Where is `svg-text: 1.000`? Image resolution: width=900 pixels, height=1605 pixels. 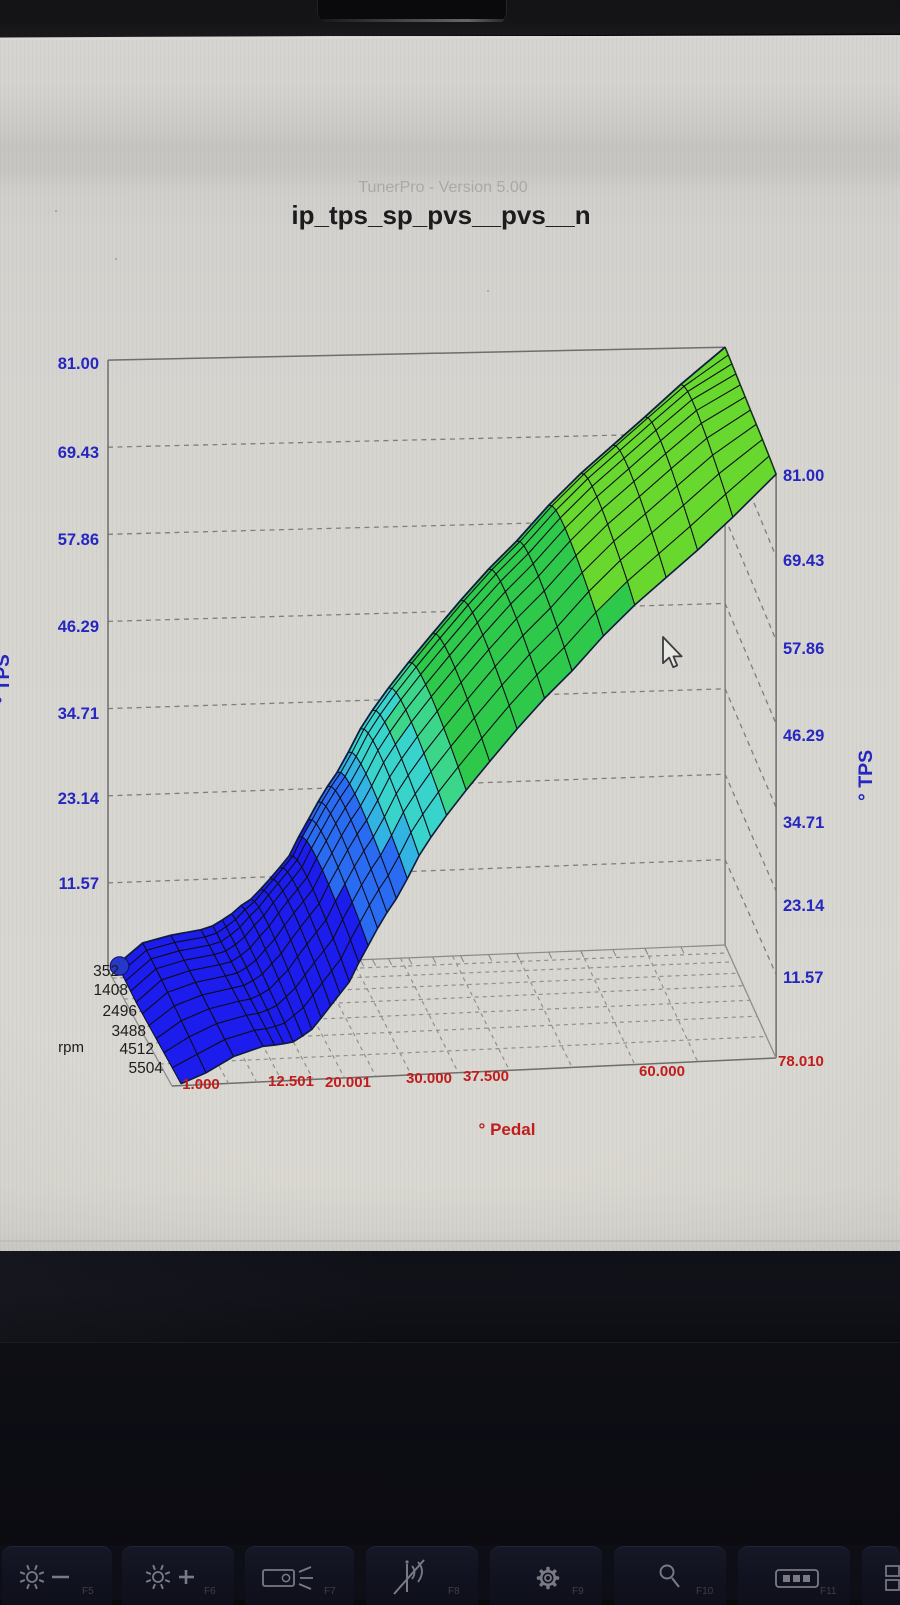
svg-text: 1.000 is located at coordinates (201, 1084).